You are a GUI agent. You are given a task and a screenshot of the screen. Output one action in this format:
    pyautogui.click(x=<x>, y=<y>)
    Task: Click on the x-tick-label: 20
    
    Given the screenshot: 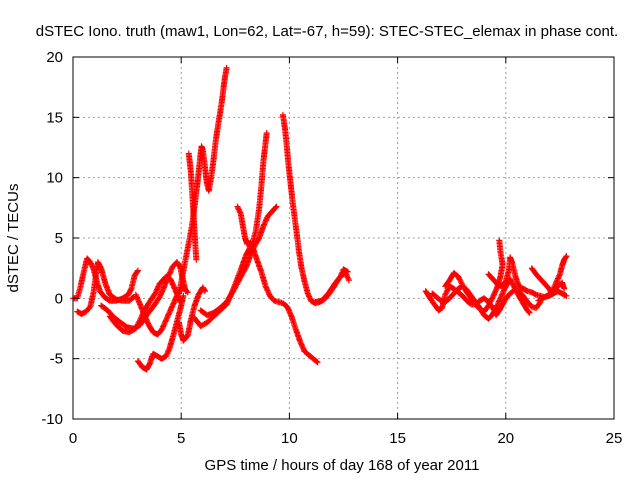 What is the action you would take?
    pyautogui.click(x=505, y=438)
    